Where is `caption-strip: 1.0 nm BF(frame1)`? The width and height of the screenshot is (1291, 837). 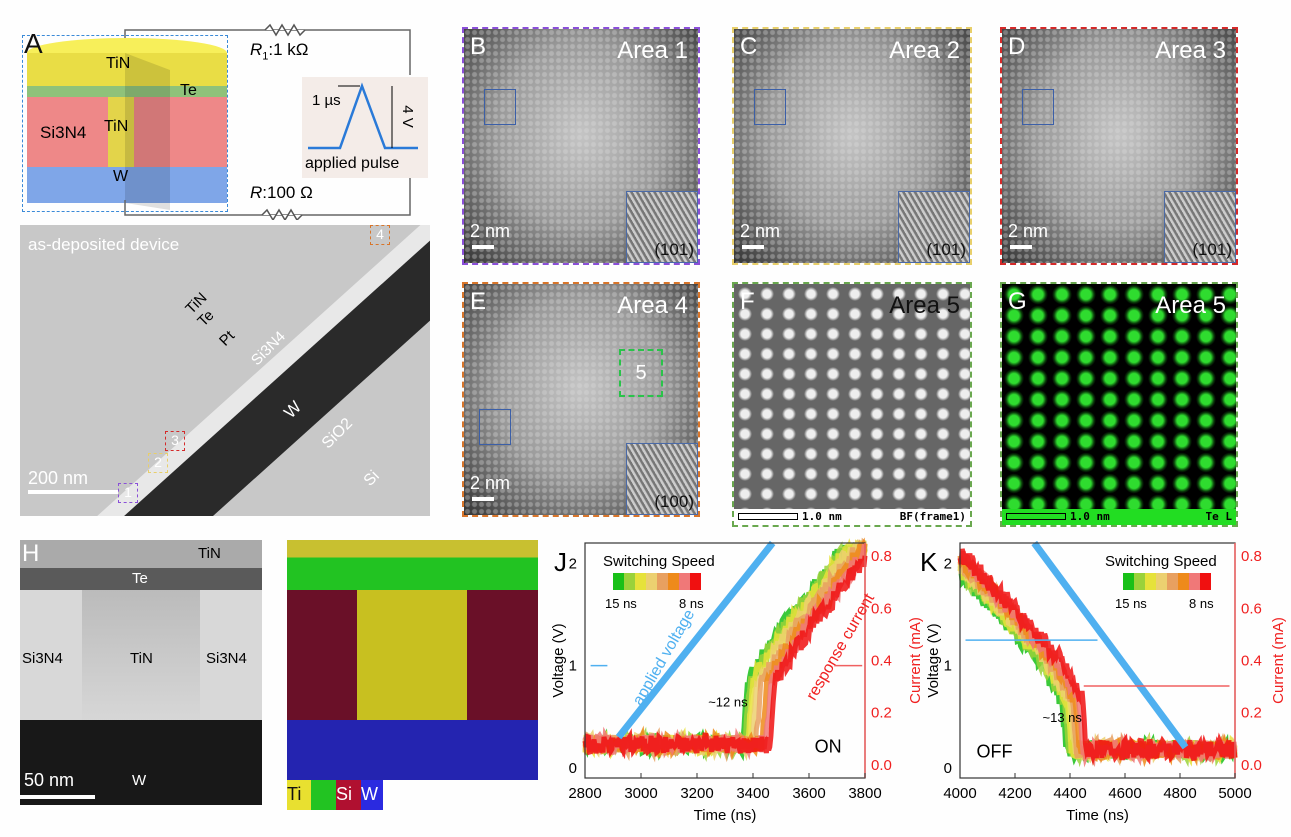 caption-strip: 1.0 nm BF(frame1) is located at coordinates (852, 517).